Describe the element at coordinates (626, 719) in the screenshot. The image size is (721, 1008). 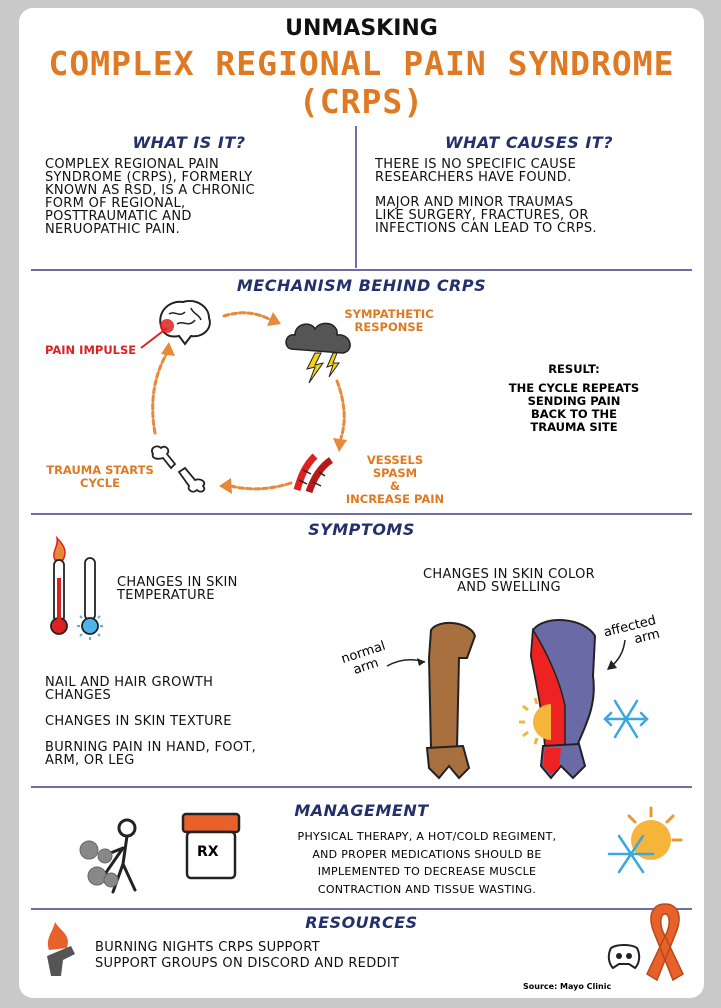
I see `snowflake-icon` at that location.